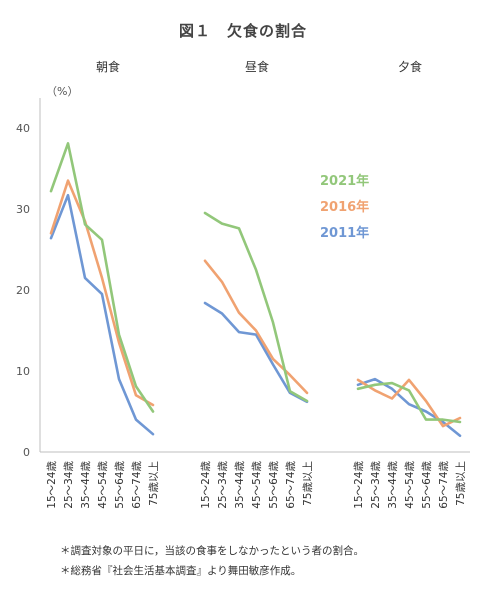 Image resolution: width=486 pixels, height=600 pixels. I want to click on chart-note-1: ＊調査対象の平日に，当該の食事をしなかったという者の割合。, so click(212, 551).